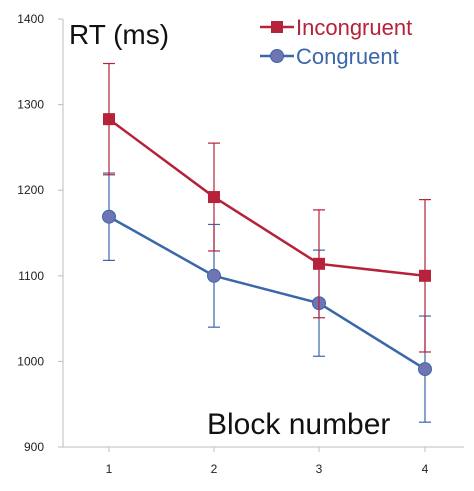  I want to click on x-tick-label: 1, so click(109, 469).